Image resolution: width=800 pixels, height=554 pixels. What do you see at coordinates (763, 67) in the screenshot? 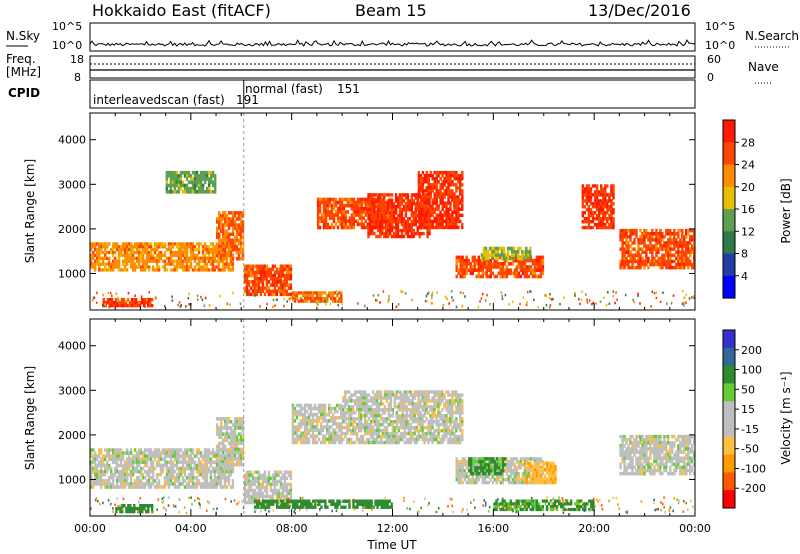
I see `nave-label: Nave` at bounding box center [763, 67].